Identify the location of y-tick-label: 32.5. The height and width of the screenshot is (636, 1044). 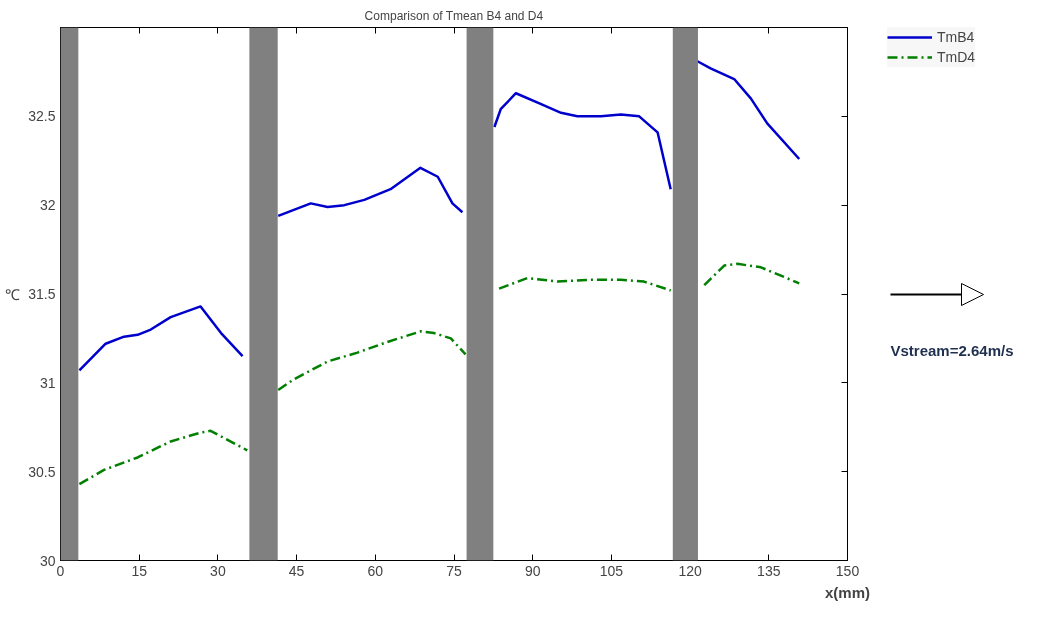
(42, 116).